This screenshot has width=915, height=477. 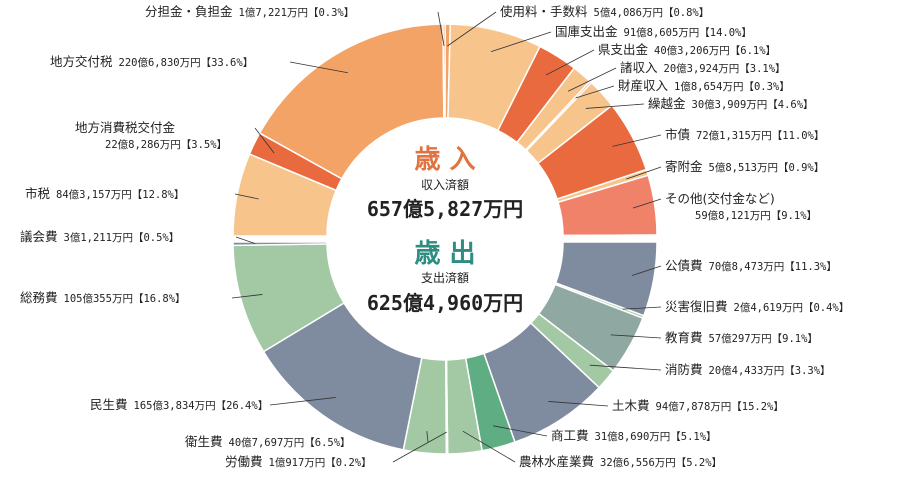 I want to click on expenditure-label: 公債費 70億8,473万円【11.3%】, so click(x=751, y=265).